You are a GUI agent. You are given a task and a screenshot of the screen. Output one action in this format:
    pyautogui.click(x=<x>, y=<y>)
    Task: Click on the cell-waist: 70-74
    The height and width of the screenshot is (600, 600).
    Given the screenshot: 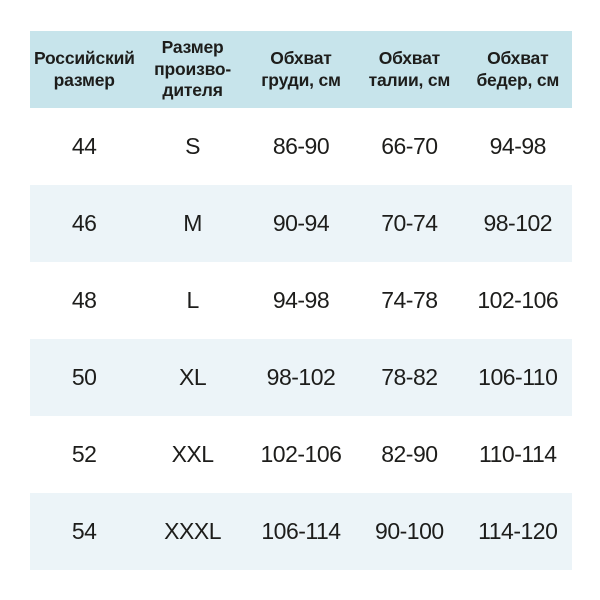 What is the action you would take?
    pyautogui.click(x=409, y=223)
    